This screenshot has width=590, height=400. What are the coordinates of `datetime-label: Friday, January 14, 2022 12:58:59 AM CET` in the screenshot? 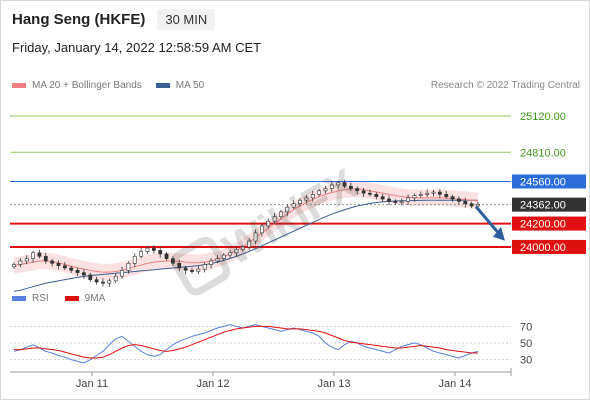 It's located at (137, 47).